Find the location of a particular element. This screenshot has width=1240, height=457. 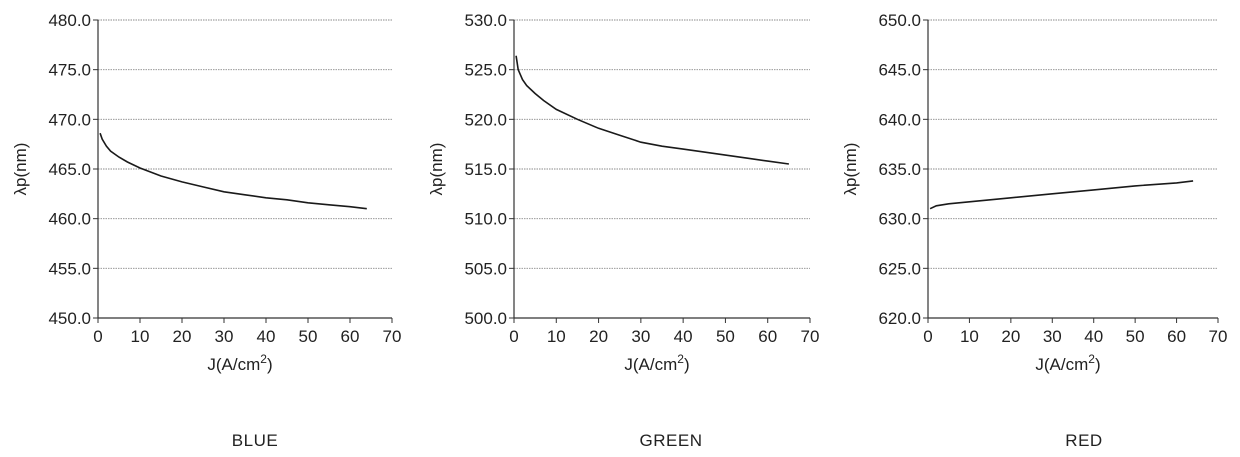

chart-caption: RED is located at coordinates (1083, 440).